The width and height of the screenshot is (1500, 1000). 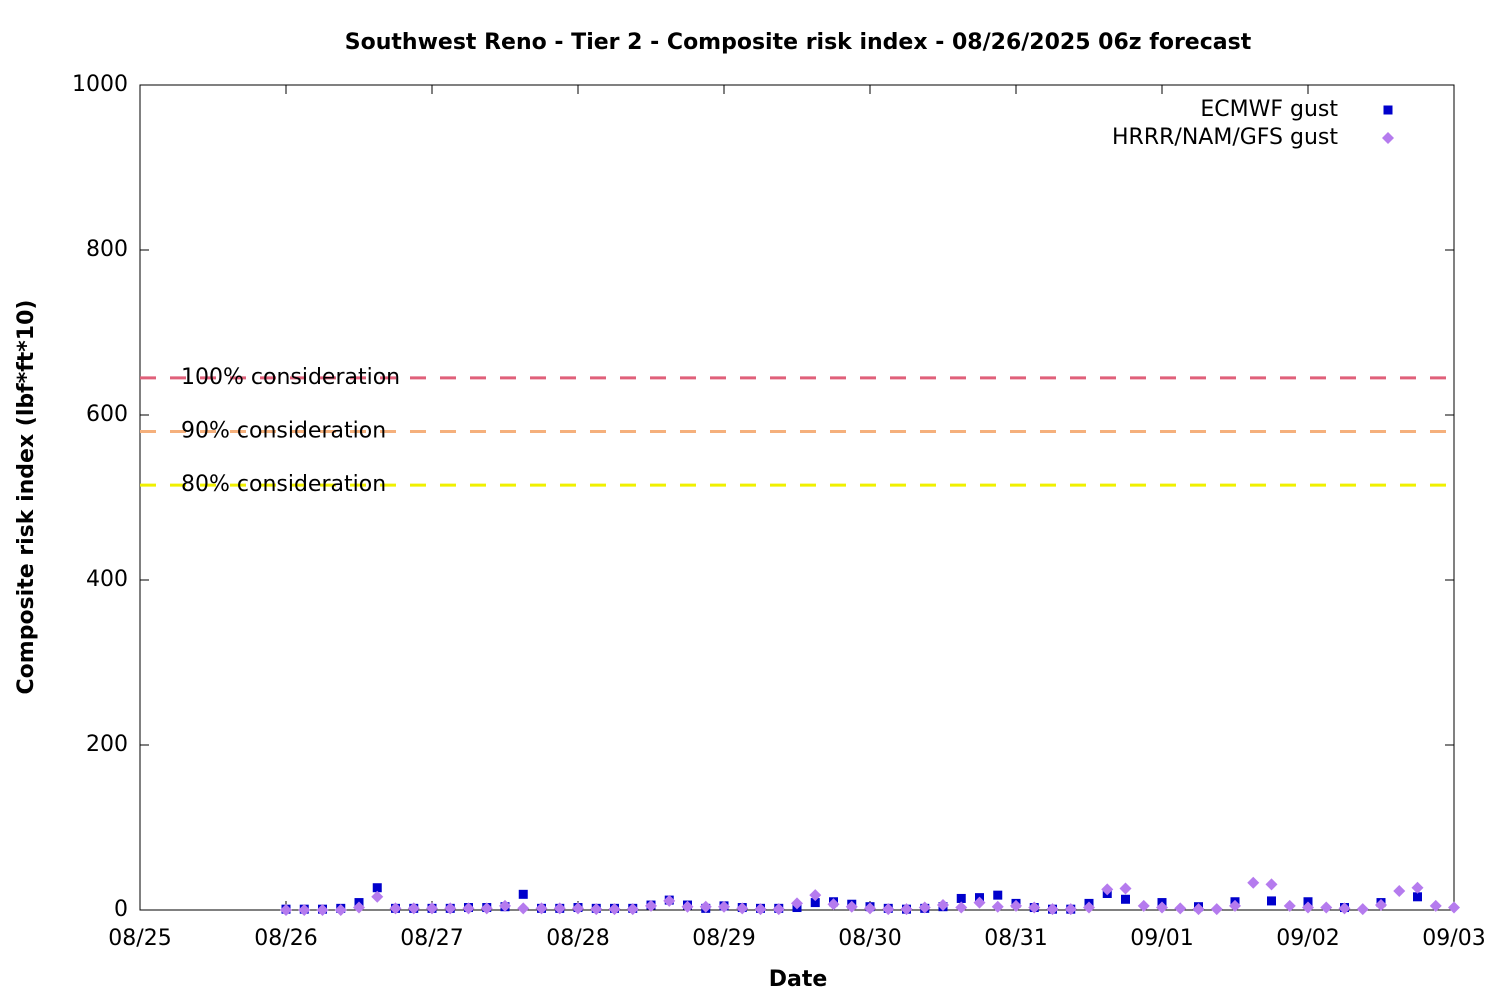 I want to click on x-tick-label: 08/29, so click(x=723, y=938).